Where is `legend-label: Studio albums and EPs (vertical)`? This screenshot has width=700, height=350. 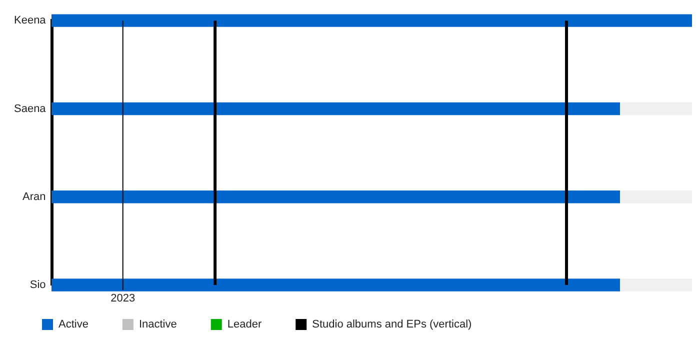
legend-label: Studio albums and EPs (vertical) is located at coordinates (392, 324).